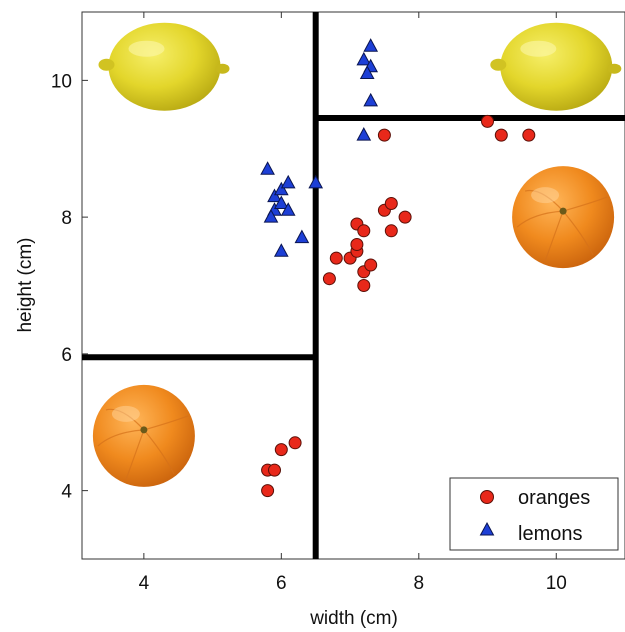 The image size is (625, 632). Describe the element at coordinates (487, 528) in the screenshot. I see `legend-lemons-marker` at that location.